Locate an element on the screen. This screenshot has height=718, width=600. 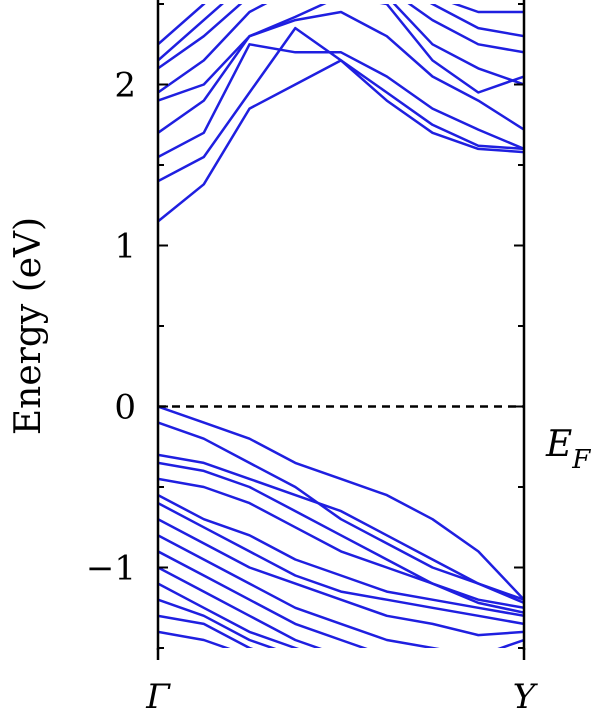
fermi-level-label: EF is located at coordinates (568, 449).